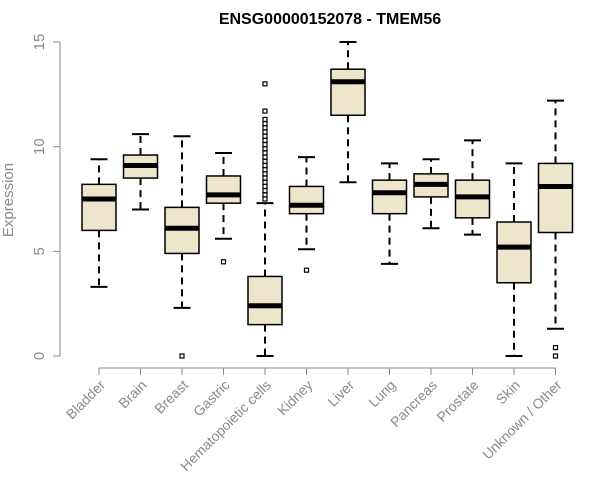 Image resolution: width=600 pixels, height=500 pixels. I want to click on x-tick-label: Brain, so click(132, 394).